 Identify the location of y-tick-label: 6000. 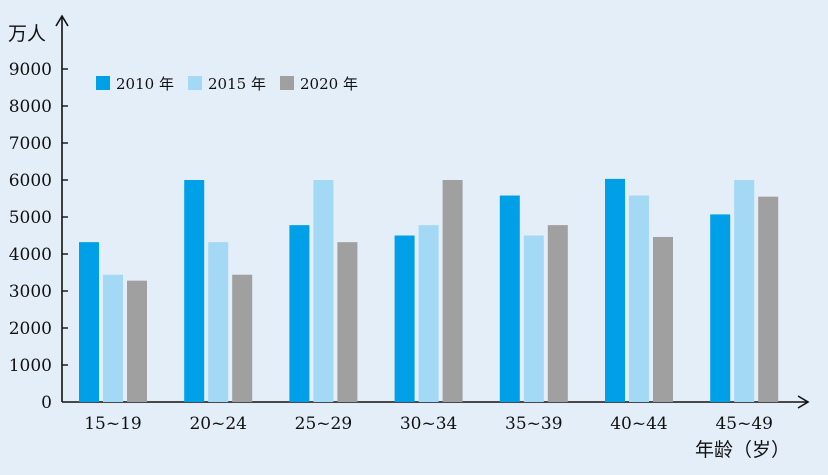
(30, 181).